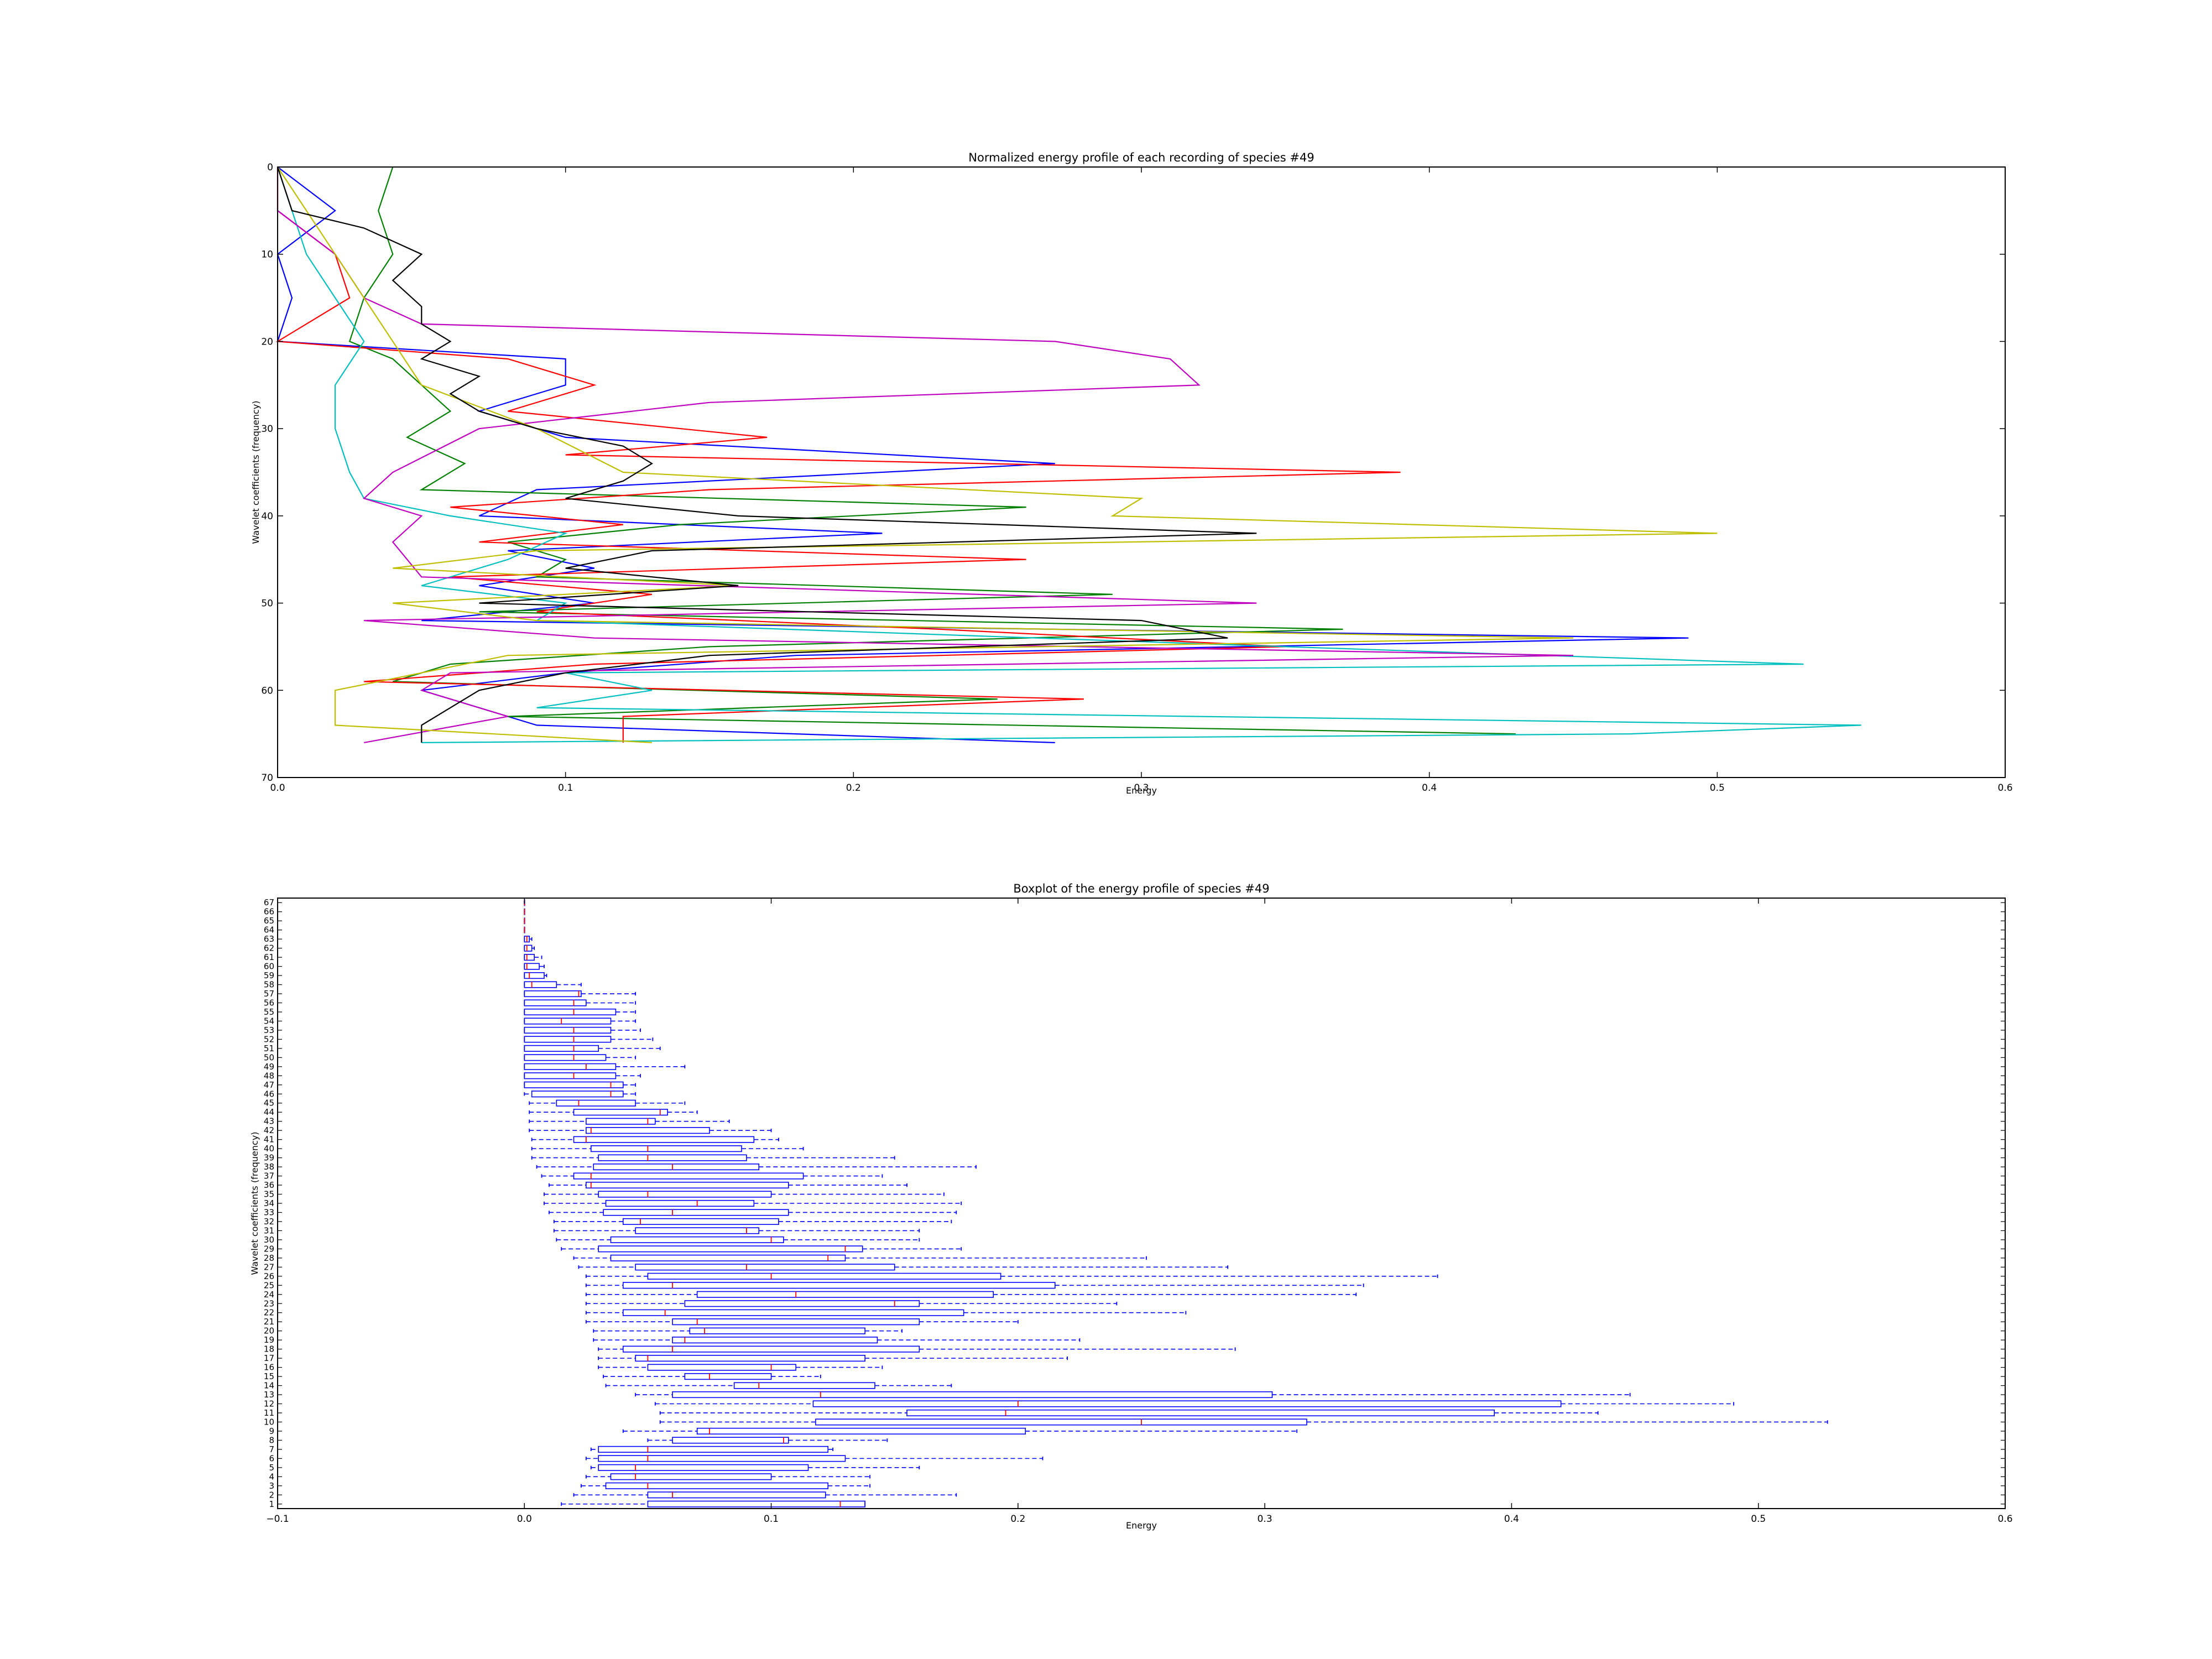 This screenshot has height=1659, width=2212. What do you see at coordinates (269, 957) in the screenshot?
I see `y-tick-label: 61` at bounding box center [269, 957].